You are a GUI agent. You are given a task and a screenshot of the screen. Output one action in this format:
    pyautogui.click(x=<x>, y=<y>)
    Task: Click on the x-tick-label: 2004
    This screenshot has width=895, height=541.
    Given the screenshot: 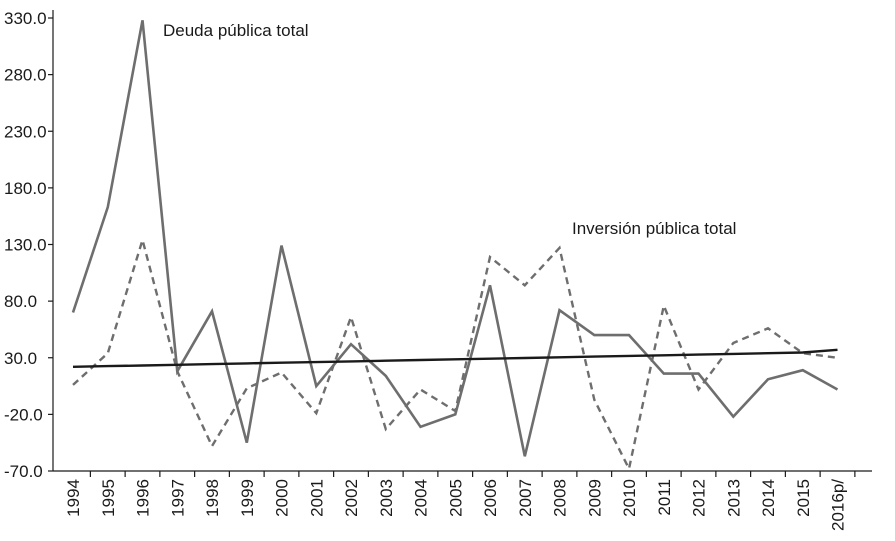 What is the action you would take?
    pyautogui.click(x=421, y=498)
    